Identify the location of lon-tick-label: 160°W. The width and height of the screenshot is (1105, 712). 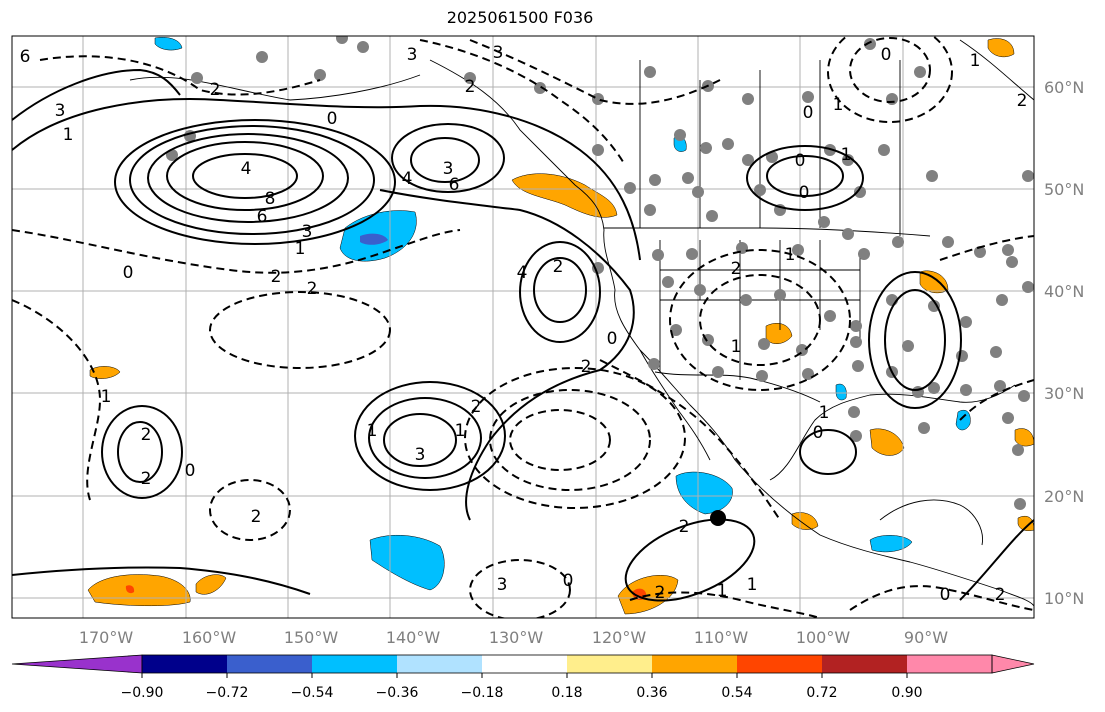
(209, 637).